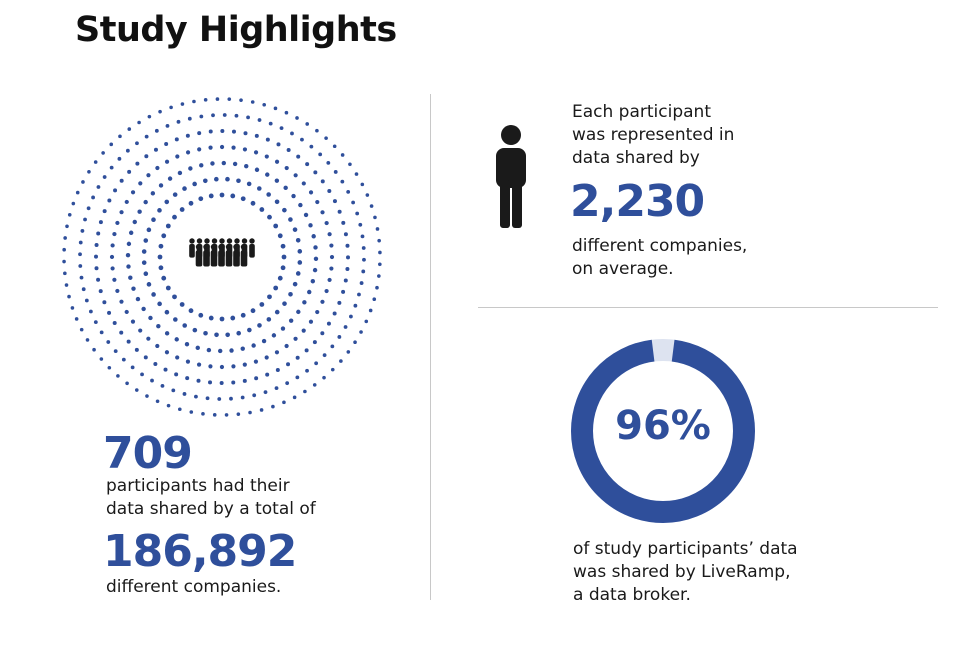 This screenshot has height=649, width=974. I want to click on crowd-icon, so click(222, 252).